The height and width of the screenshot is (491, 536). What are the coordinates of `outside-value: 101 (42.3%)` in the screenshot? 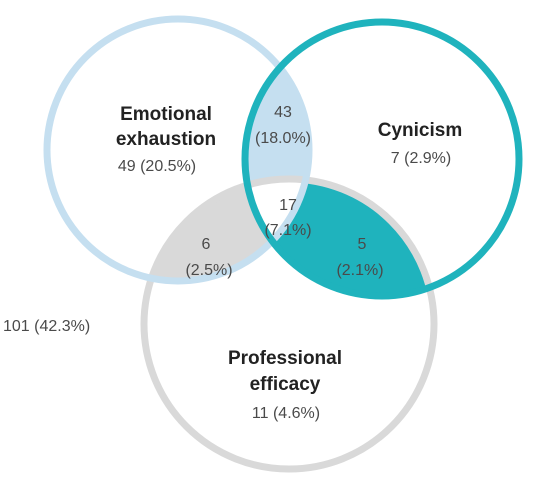 It's located at (46, 326).